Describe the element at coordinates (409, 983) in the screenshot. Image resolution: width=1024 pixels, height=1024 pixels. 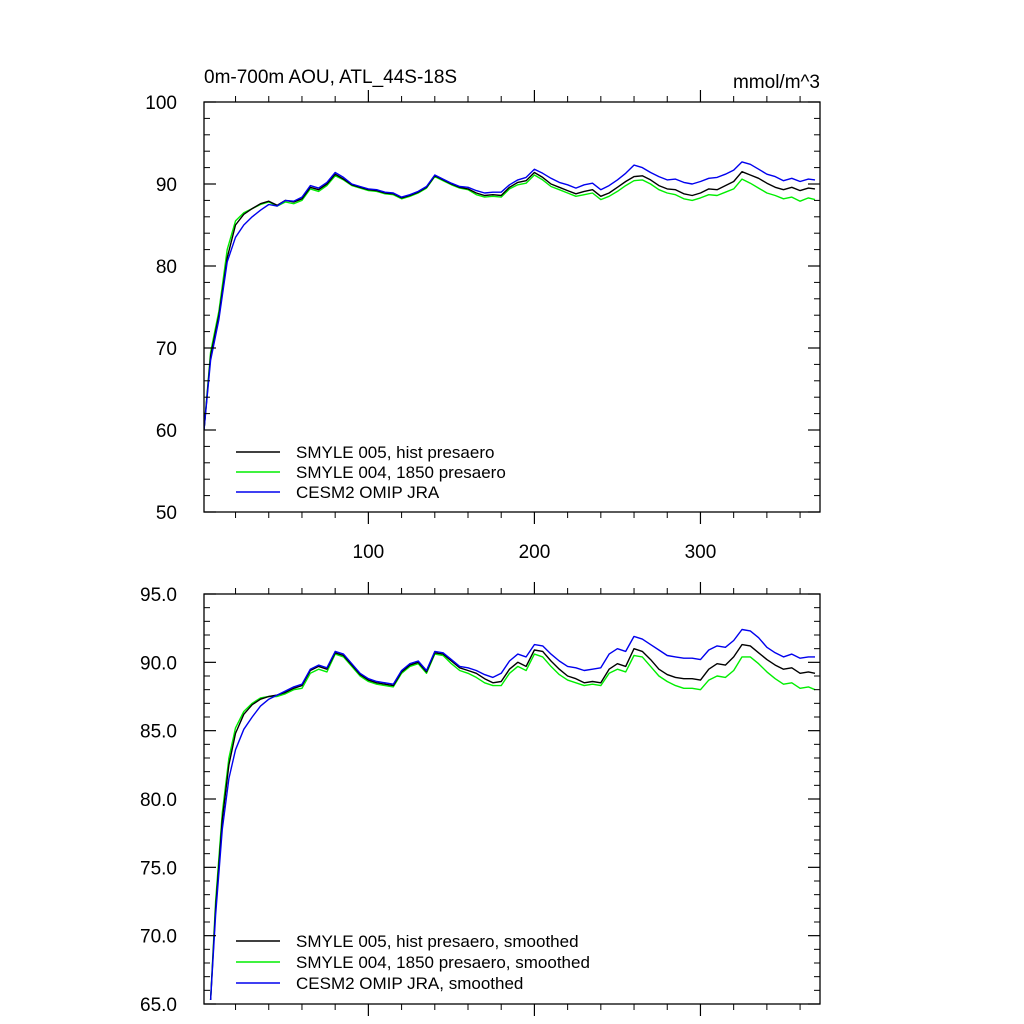
I see `bottom-legend-label-2: CESM2 OMIP JRA, smoothed` at that location.